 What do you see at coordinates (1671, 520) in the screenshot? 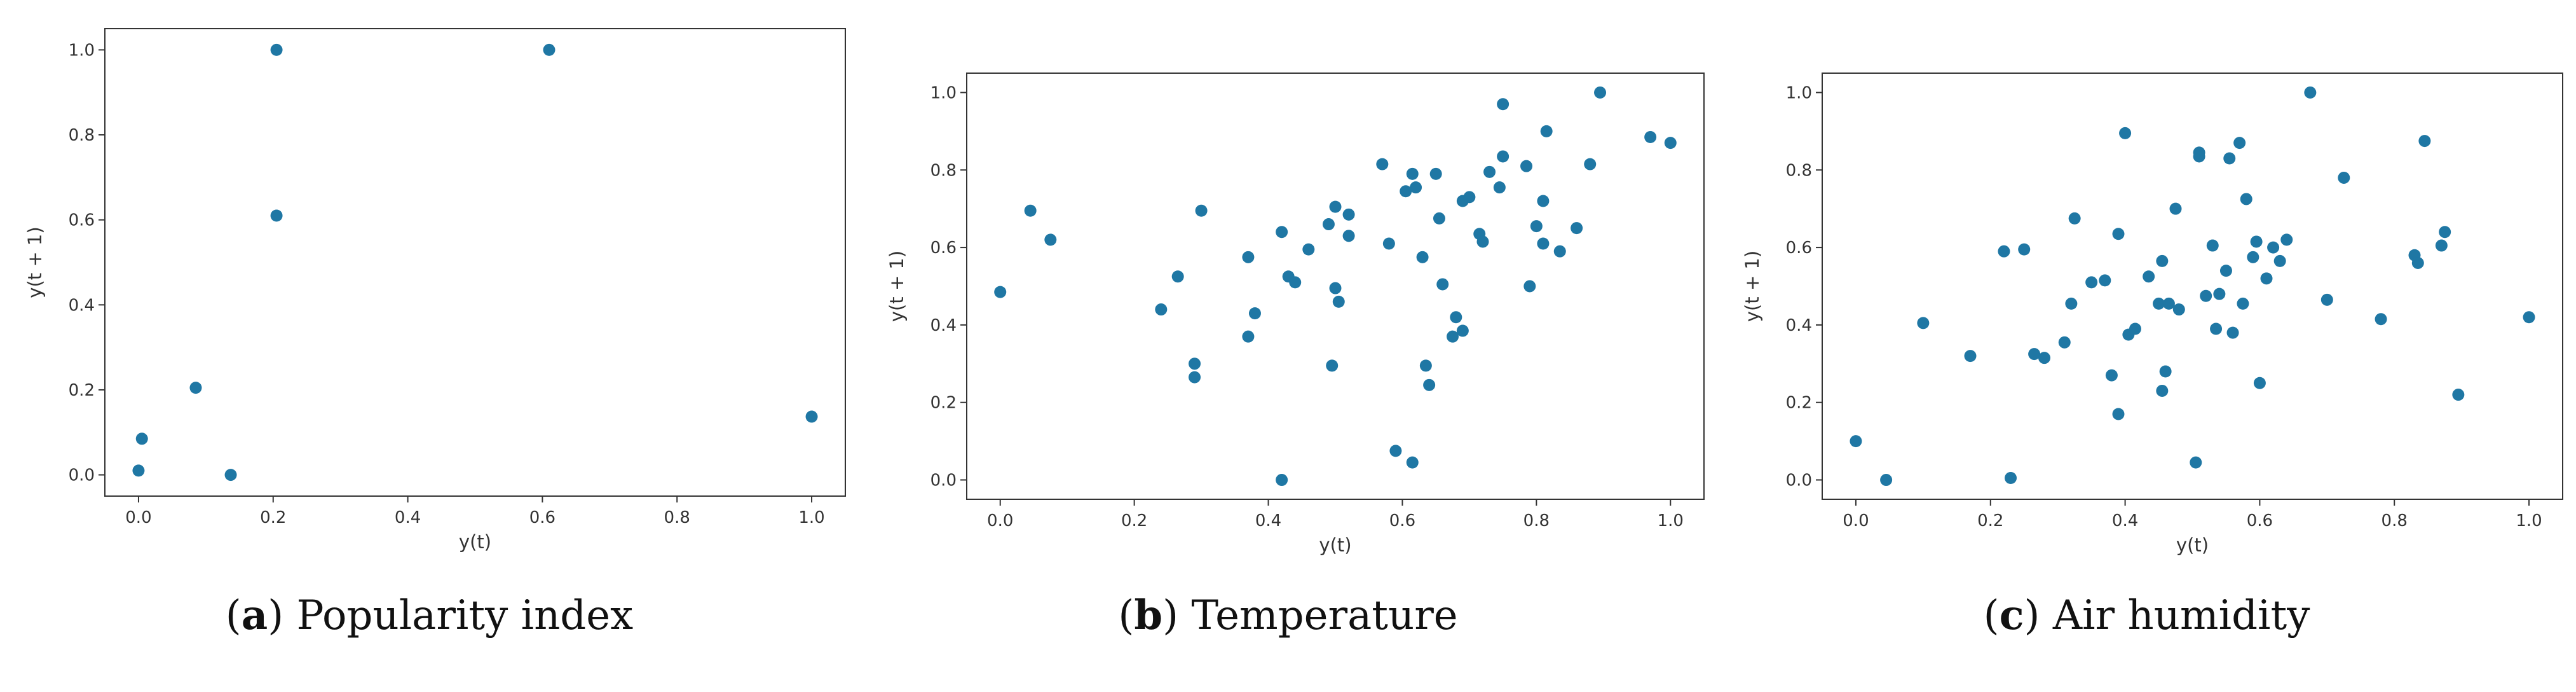
I see `x-tick-label: 1.0` at bounding box center [1671, 520].